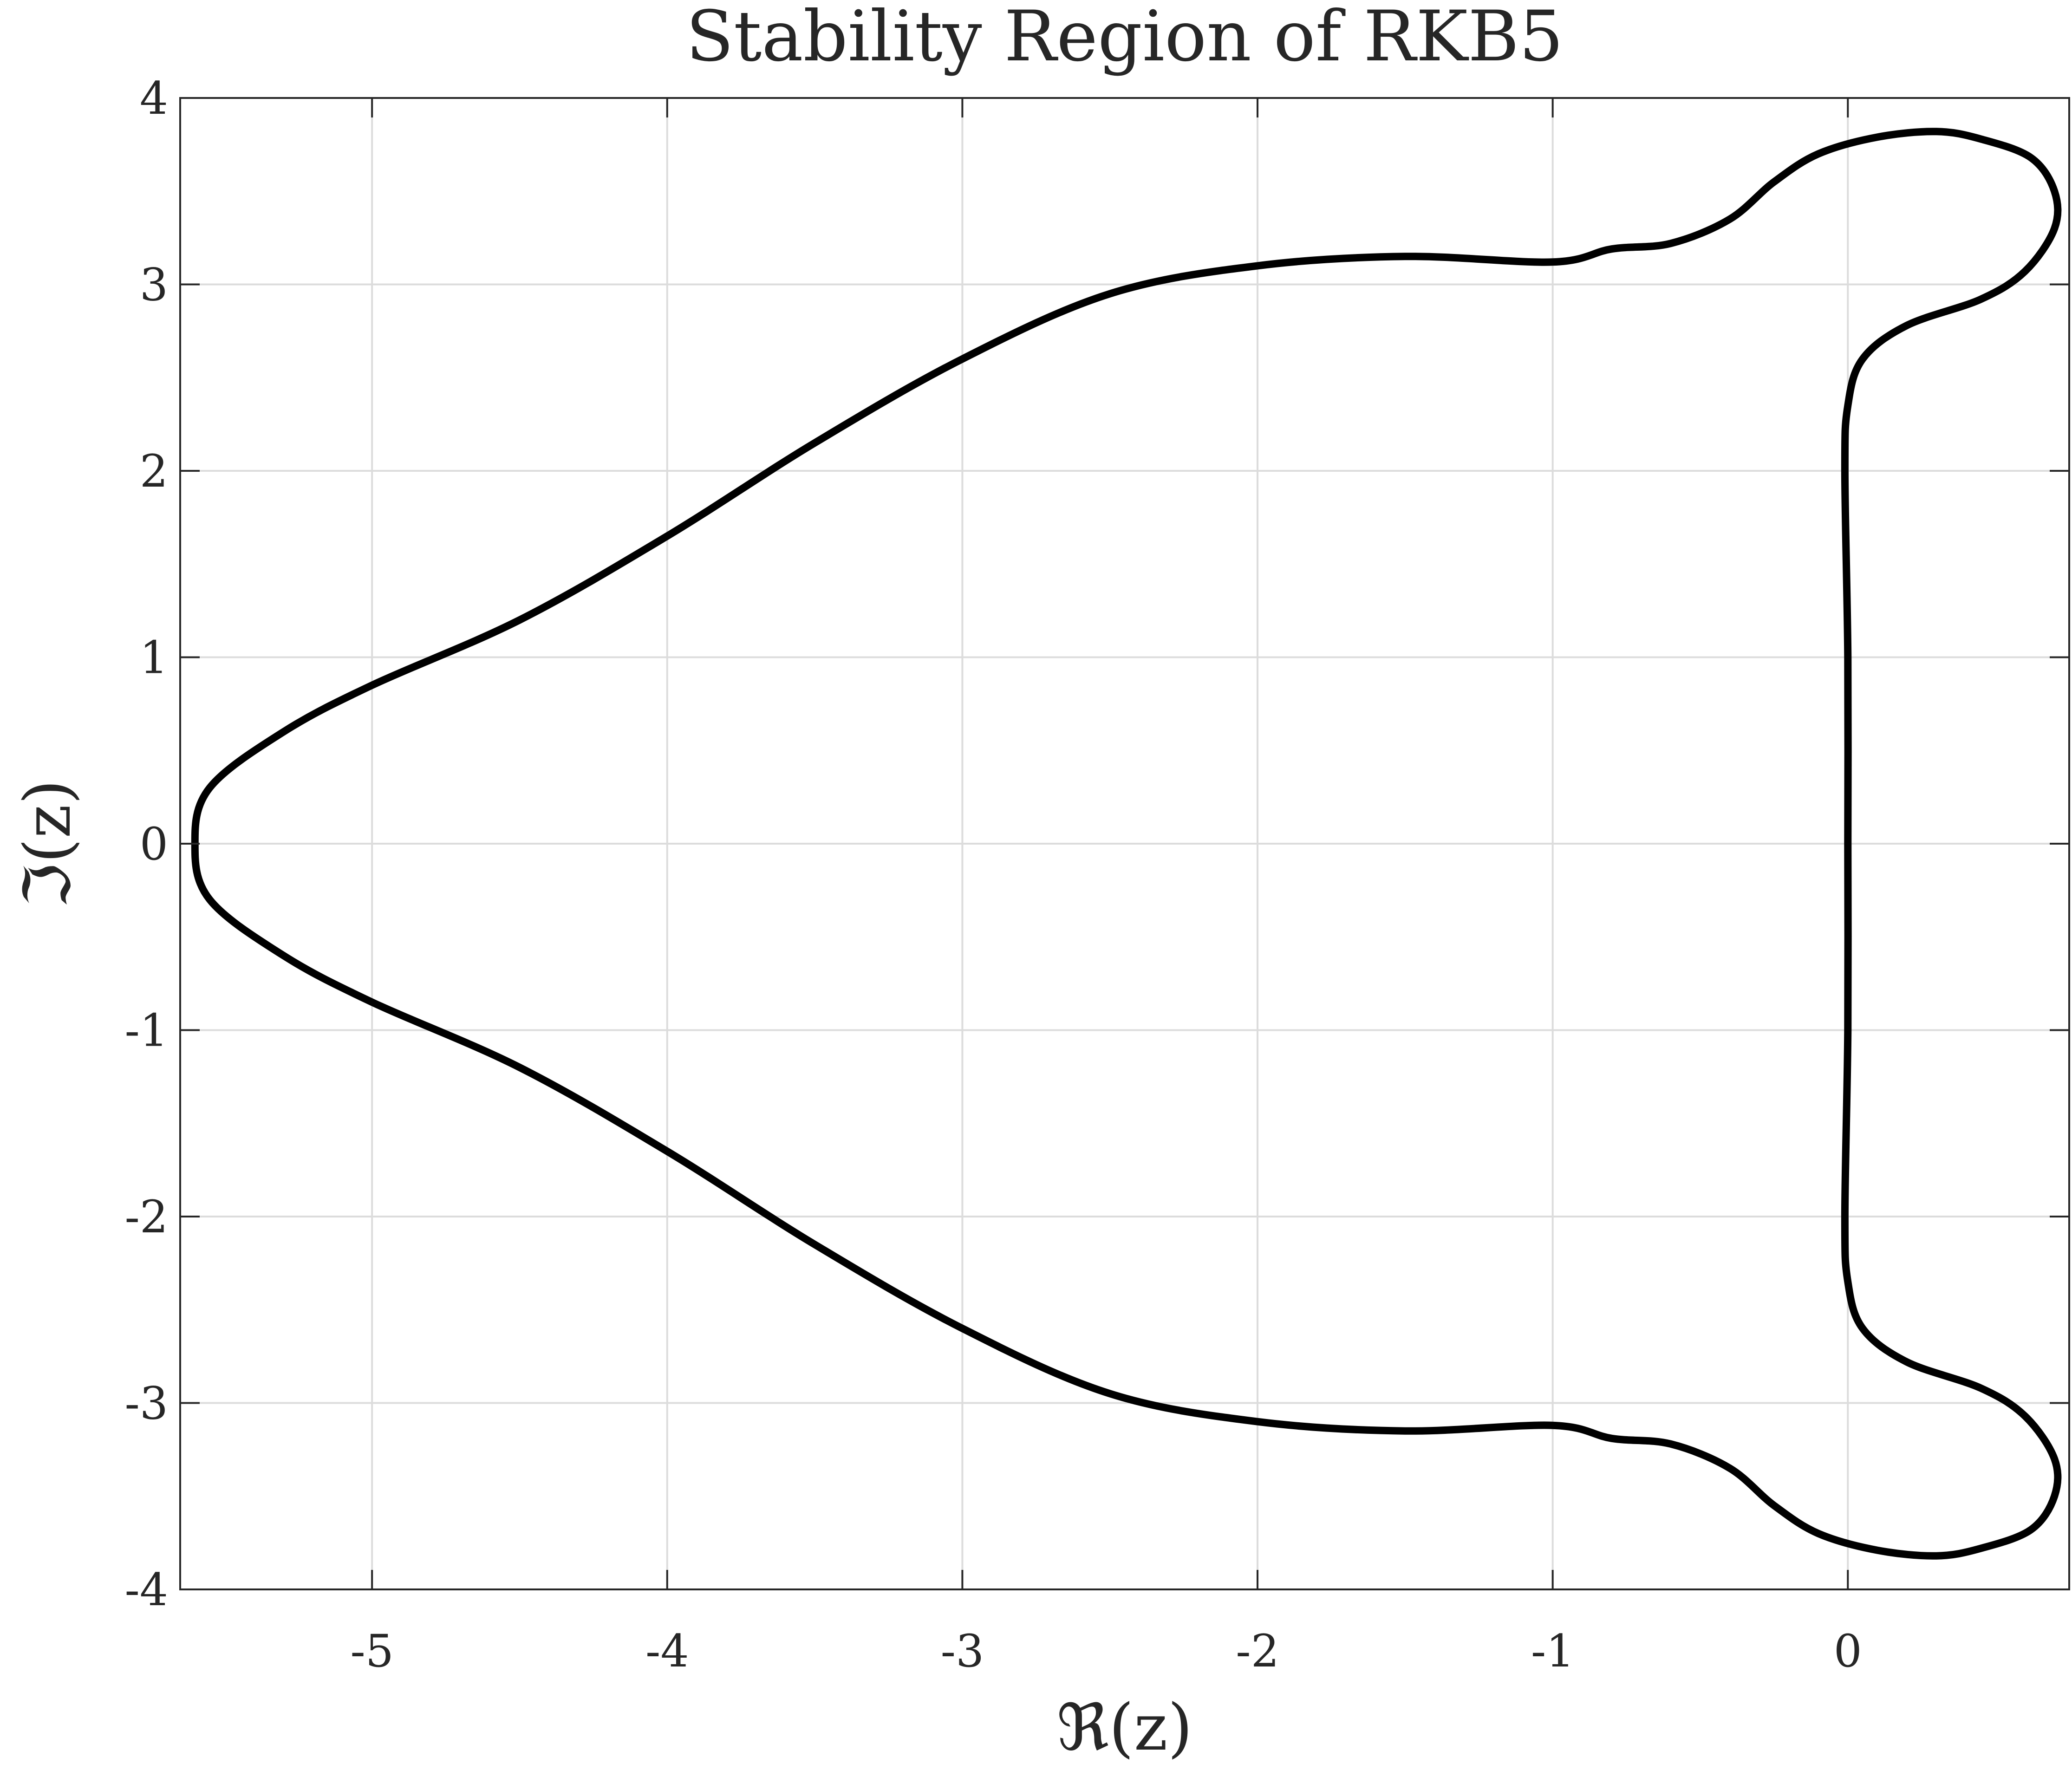  What do you see at coordinates (1125, 1727) in the screenshot?
I see `x-axis-label: ℜ(z)` at bounding box center [1125, 1727].